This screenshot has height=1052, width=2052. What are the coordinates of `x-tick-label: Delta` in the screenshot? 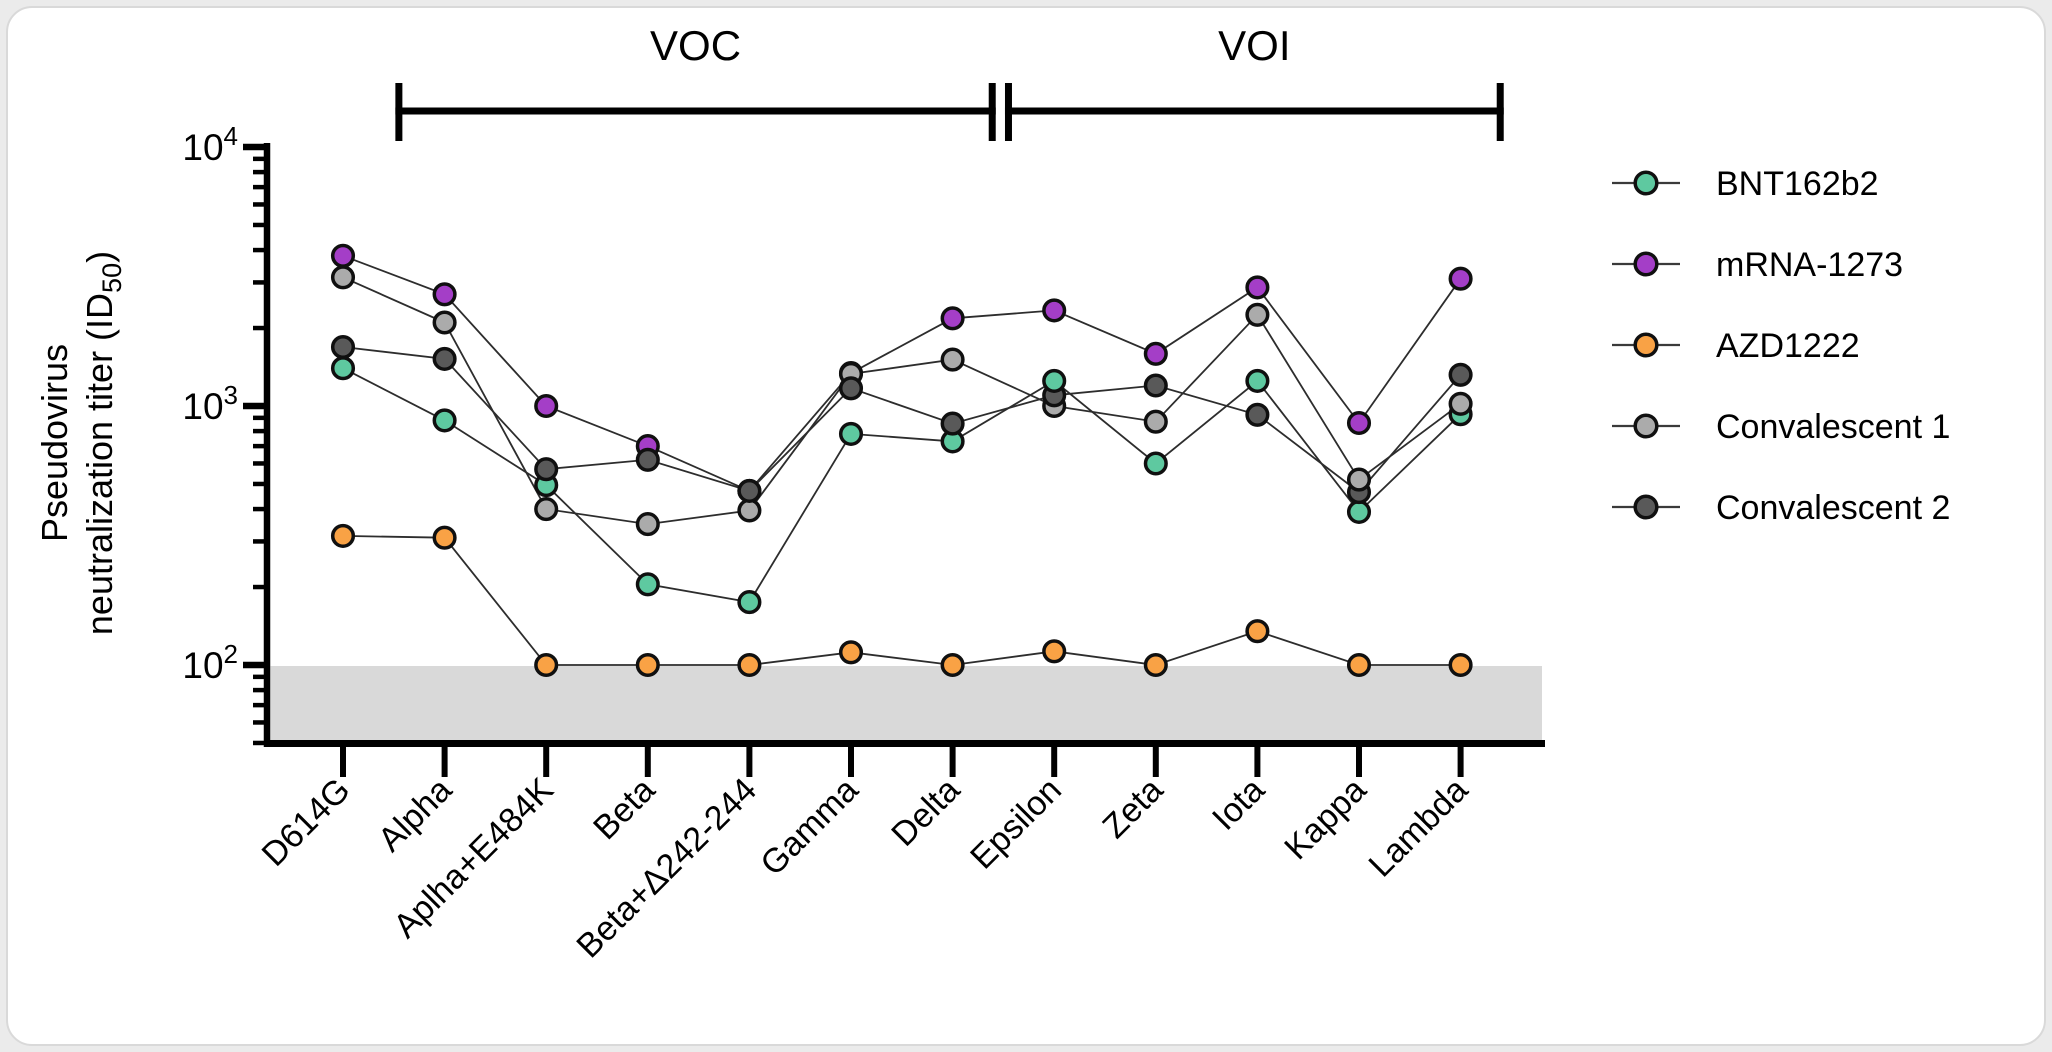 It's located at (925, 812).